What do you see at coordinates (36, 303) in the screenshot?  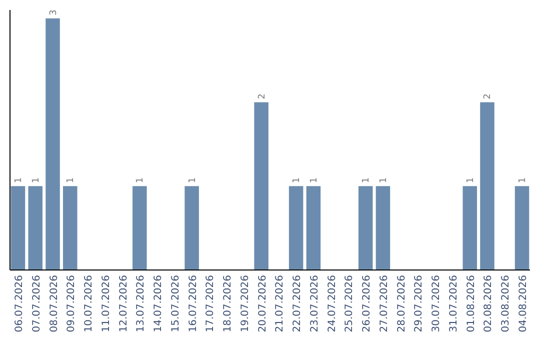 I see `x-tick-label: 07.07.2026` at bounding box center [36, 303].